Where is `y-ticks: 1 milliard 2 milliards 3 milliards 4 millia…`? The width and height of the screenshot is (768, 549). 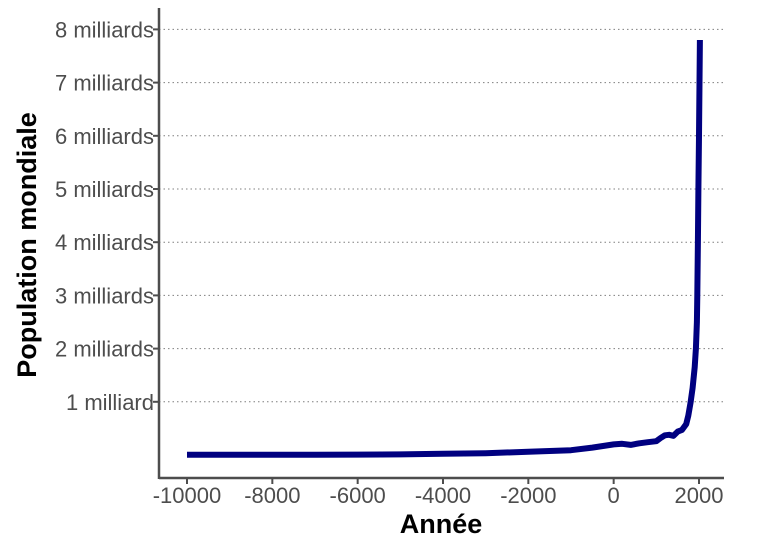
y-ticks: 1 milliard 2 milliards 3 milliards 4 millia… is located at coordinates (107, 216).